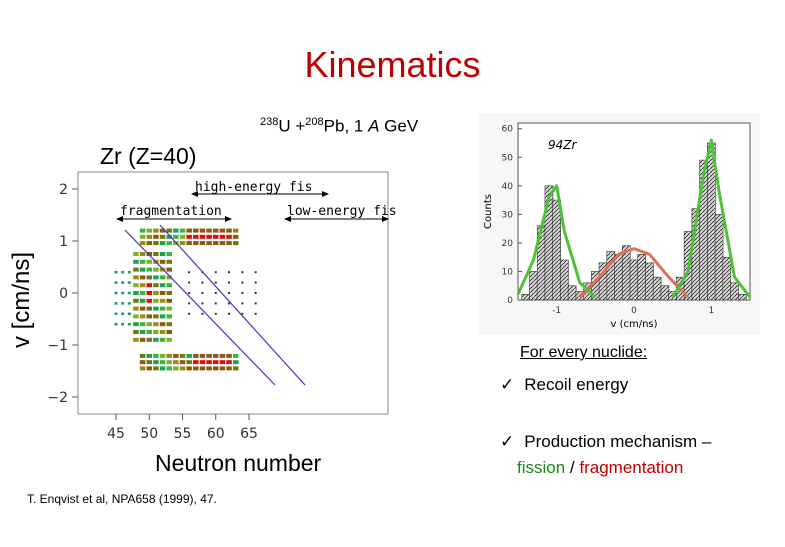 This screenshot has width=785, height=547. I want to click on y-tick-label: −2, so click(57, 398).